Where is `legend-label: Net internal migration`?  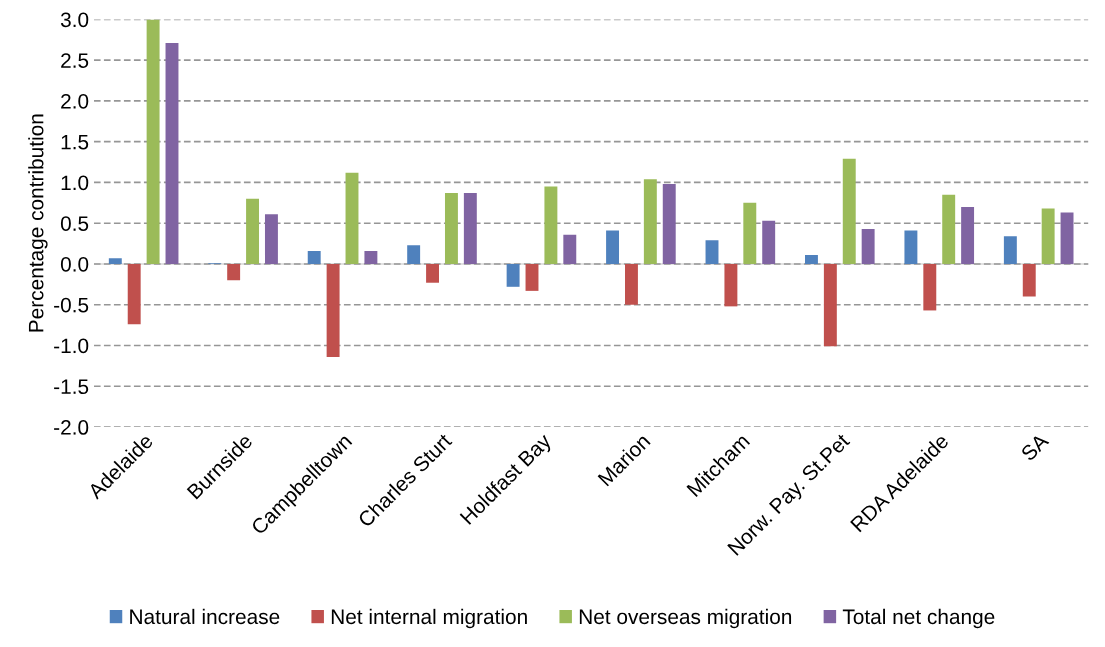 legend-label: Net internal migration is located at coordinates (429, 618).